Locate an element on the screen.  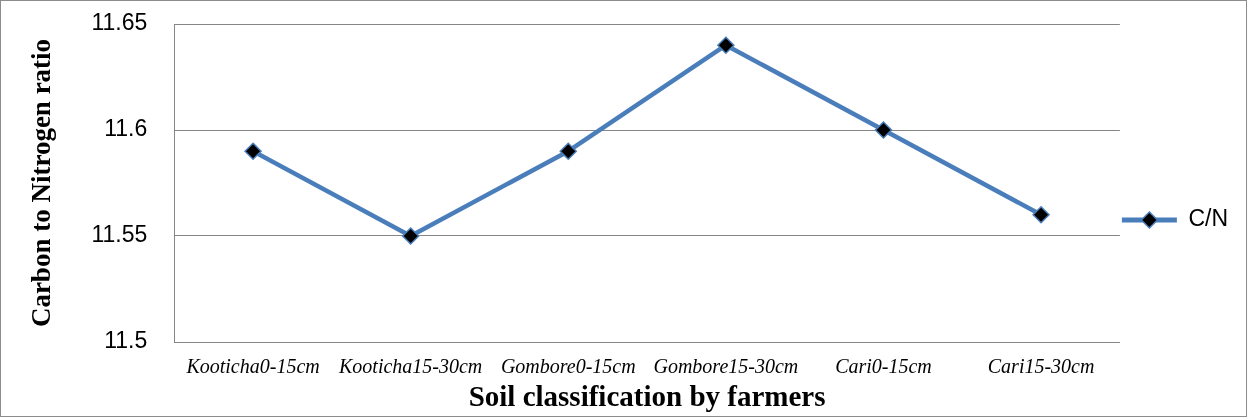
x-tick-label: Cari0-15cm is located at coordinates (883, 366).